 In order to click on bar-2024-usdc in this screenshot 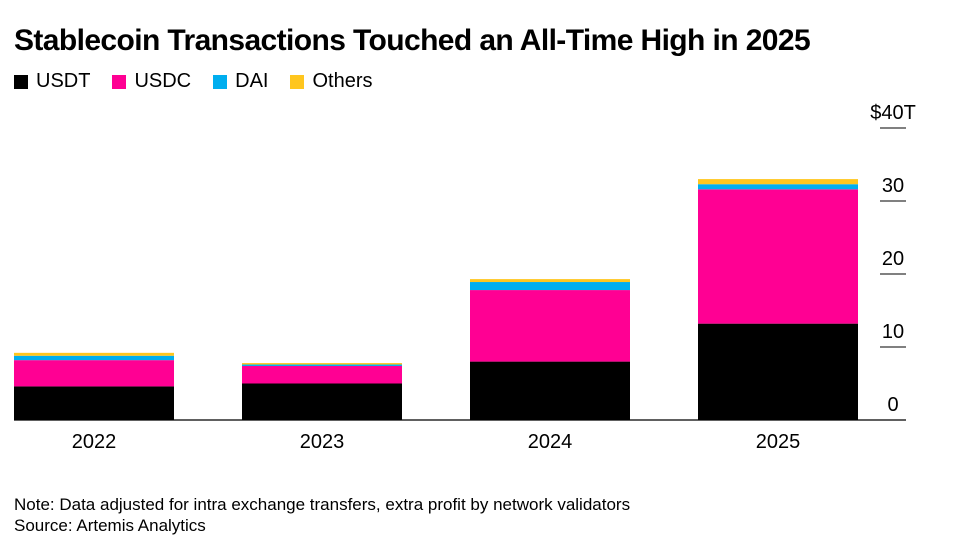, I will do `click(550, 326)`.